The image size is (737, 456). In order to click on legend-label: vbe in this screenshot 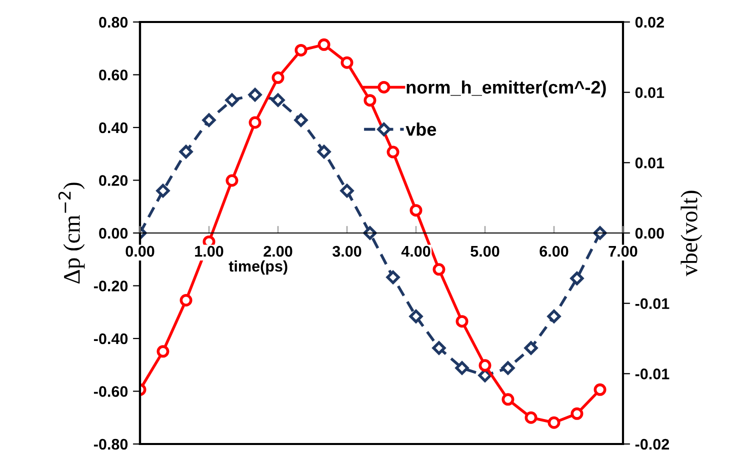, I will do `click(421, 129)`.